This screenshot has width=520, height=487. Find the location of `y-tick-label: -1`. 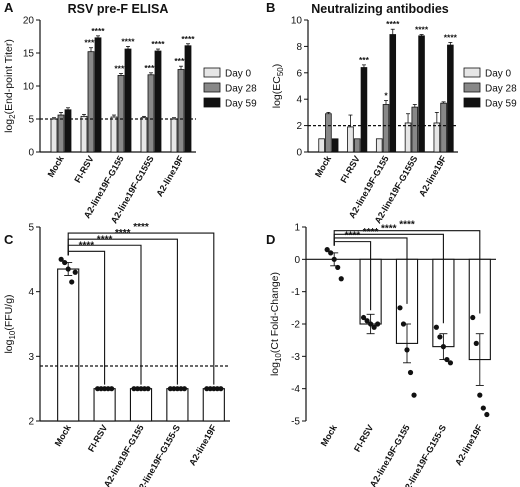

y-tick-label: -1 is located at coordinates (295, 292).